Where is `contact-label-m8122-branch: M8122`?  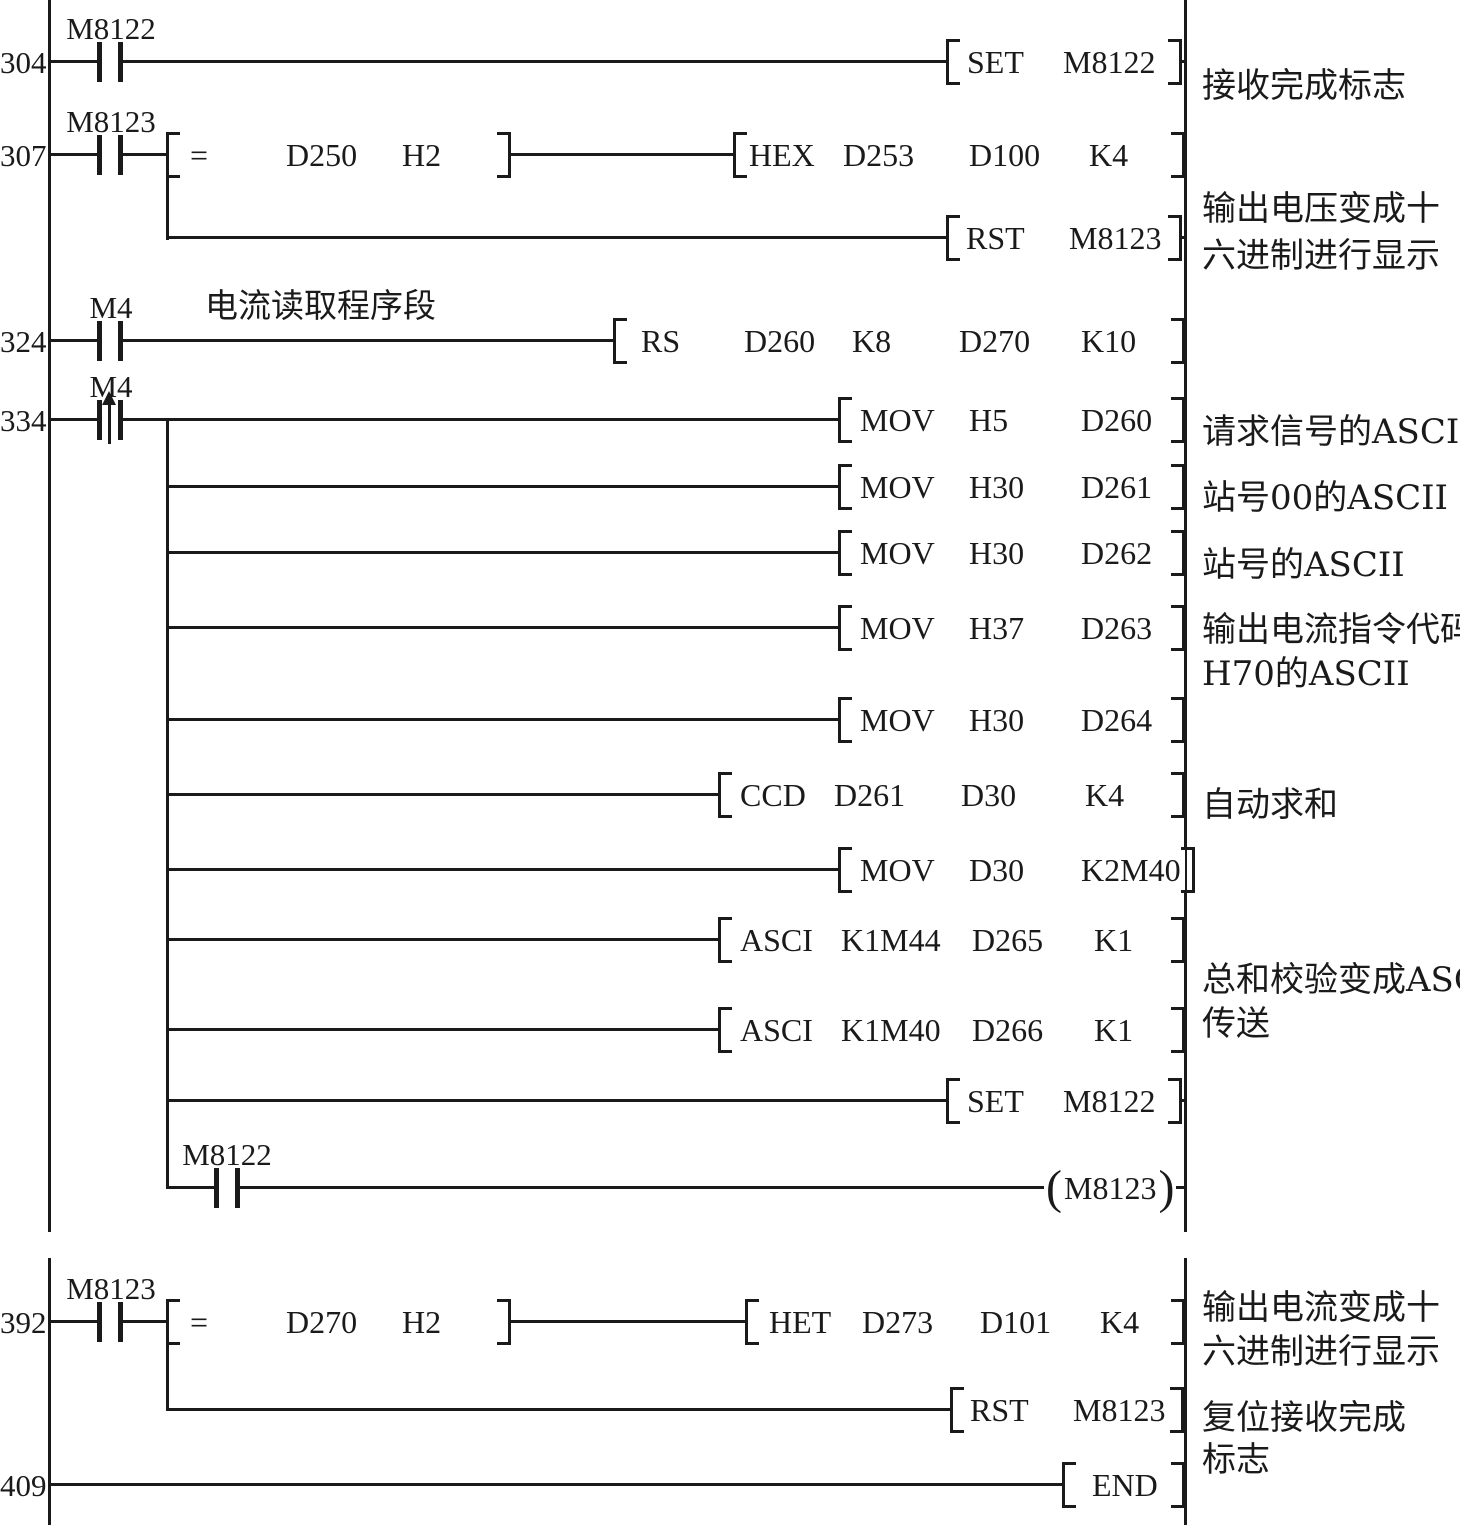 contact-label-m8122-branch: M8122 is located at coordinates (227, 1154).